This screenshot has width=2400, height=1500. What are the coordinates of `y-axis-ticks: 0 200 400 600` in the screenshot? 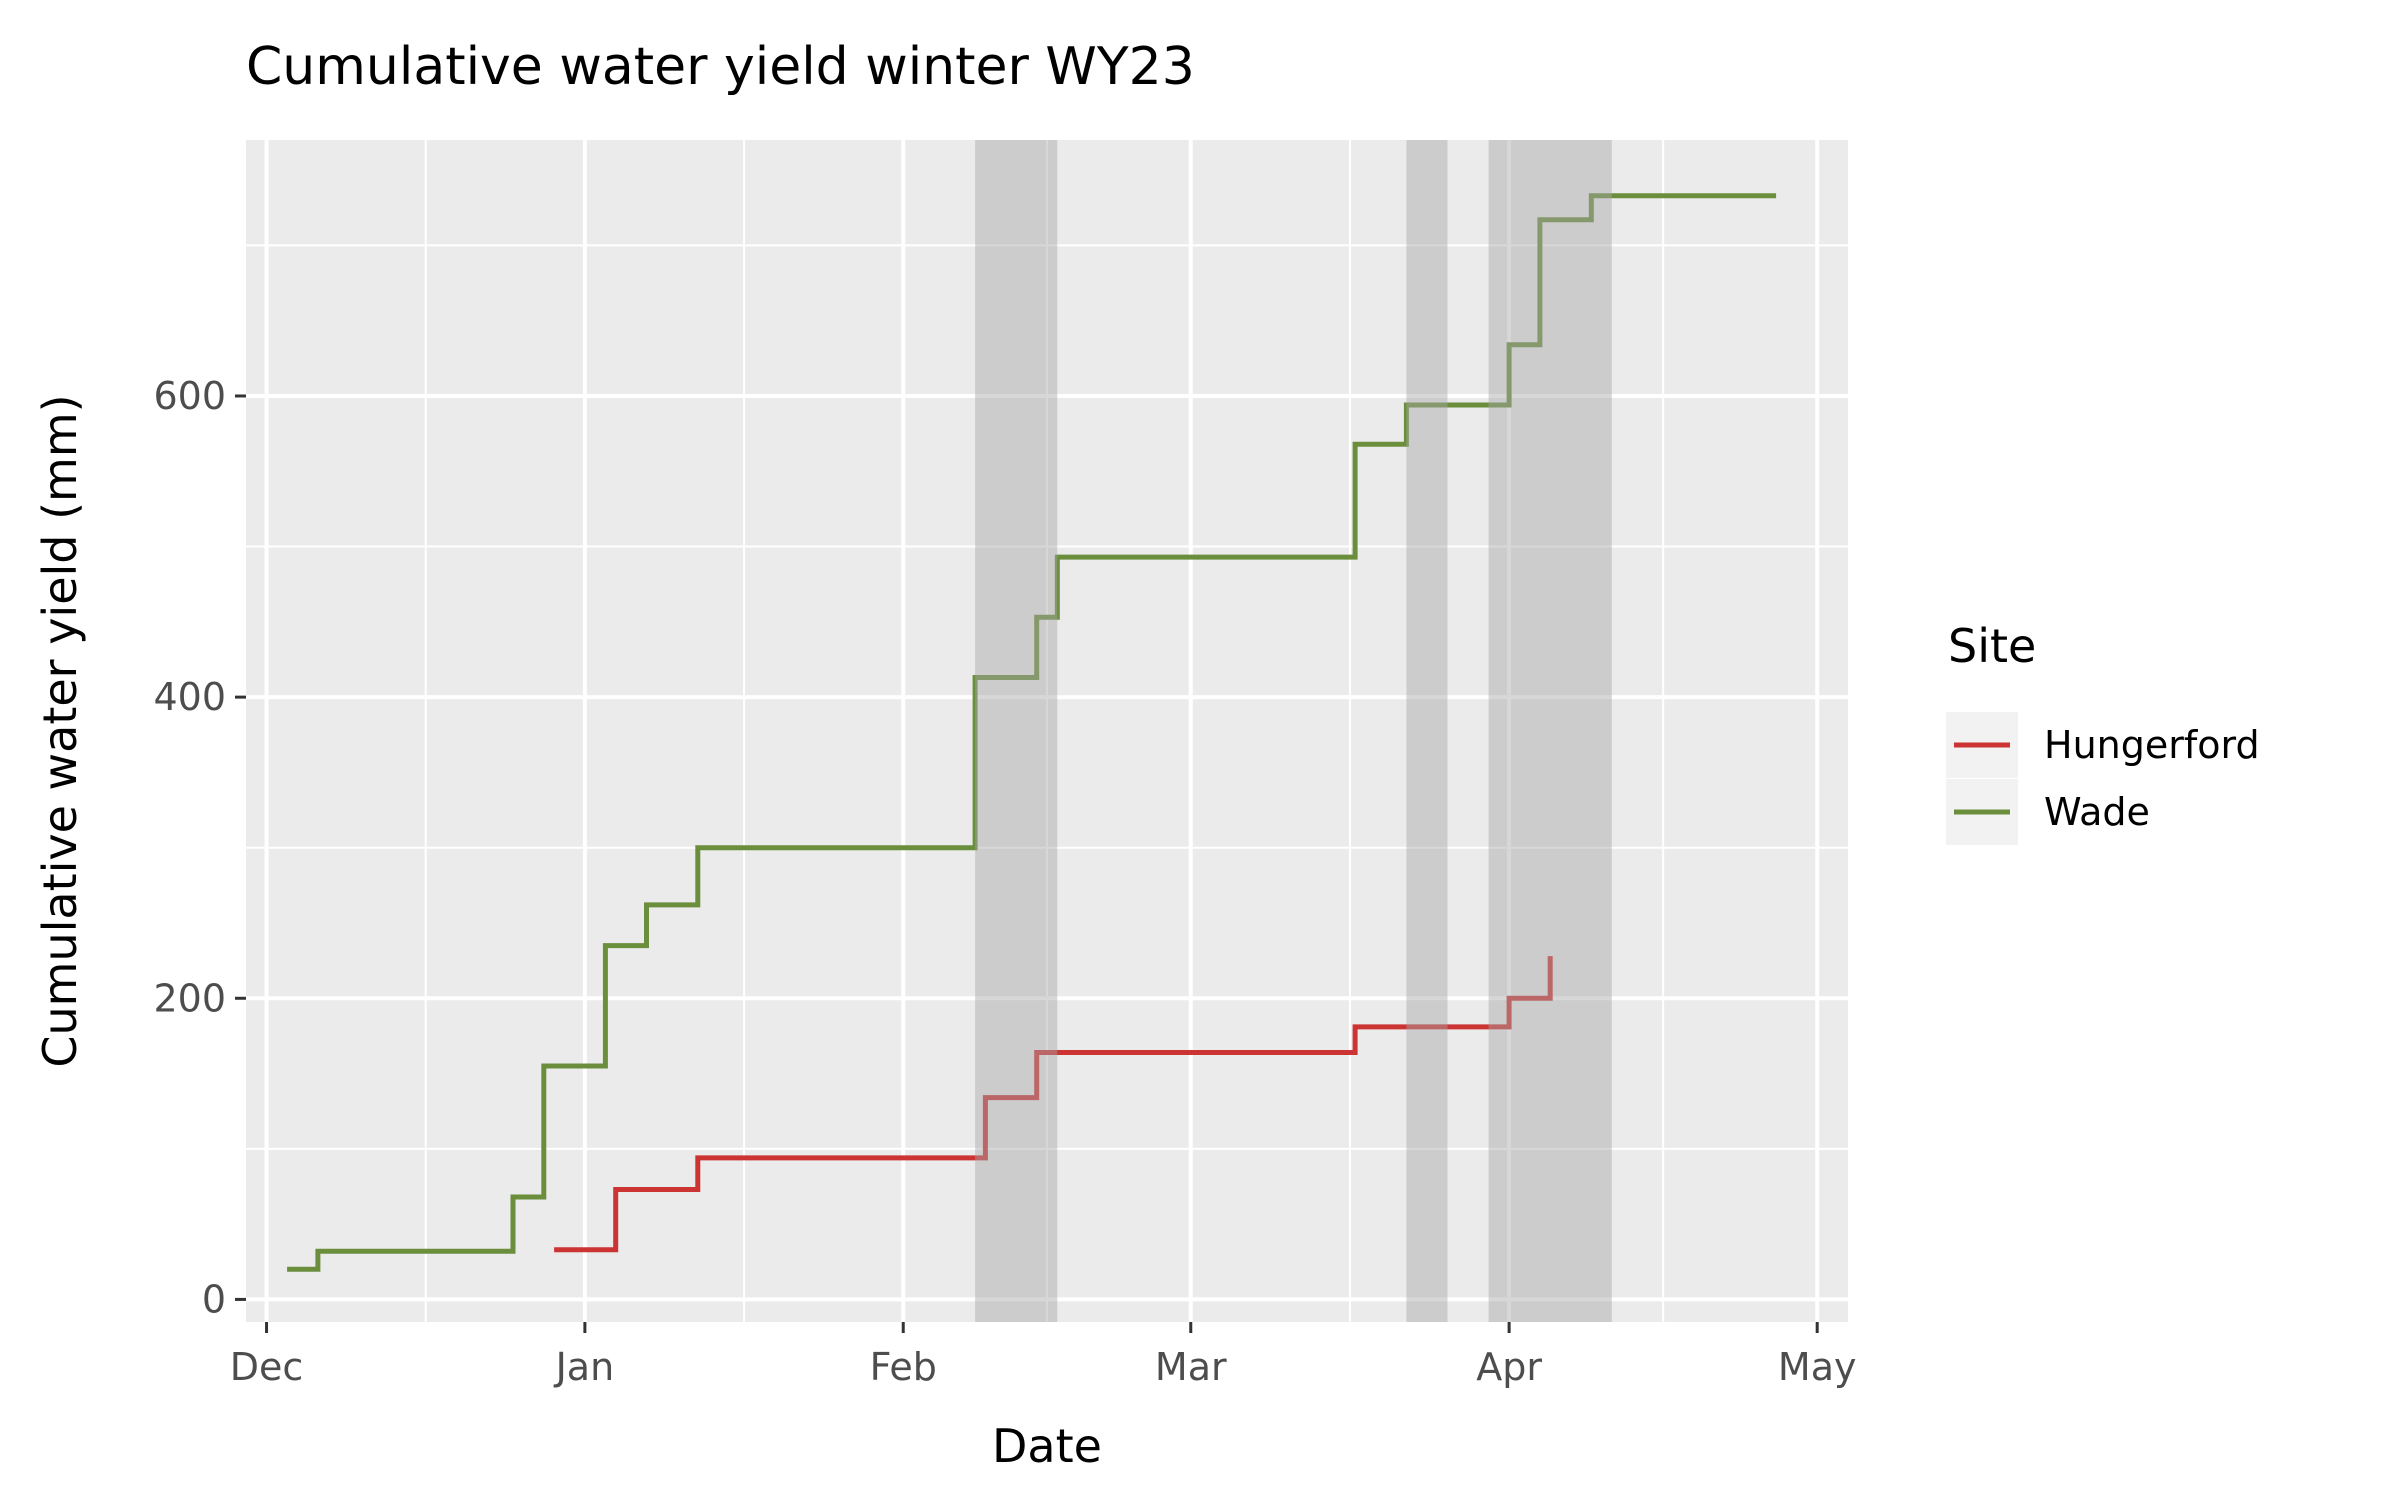 It's located at (199, 847).